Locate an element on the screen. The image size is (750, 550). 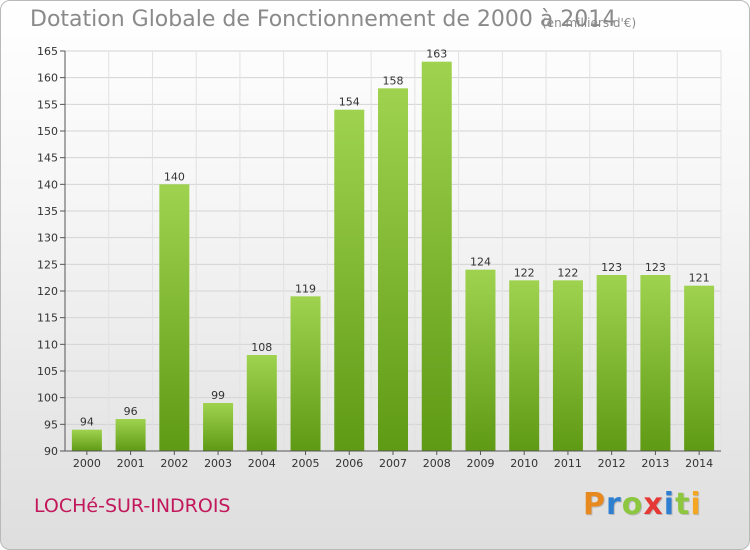
proxiti-logo: Proxiti is located at coordinates (642, 504).